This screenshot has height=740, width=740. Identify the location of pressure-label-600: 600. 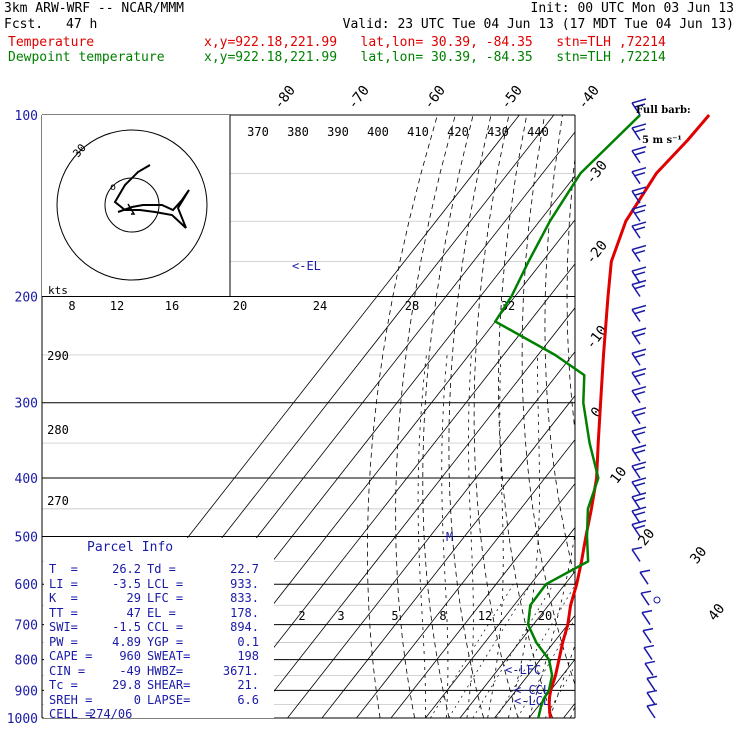
(26, 585).